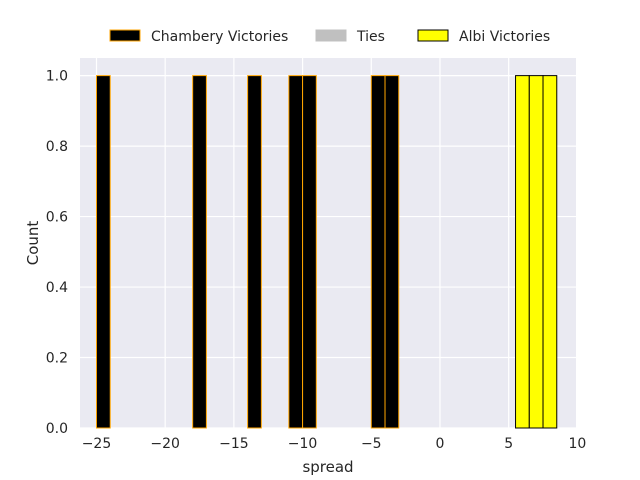 The height and width of the screenshot is (480, 640). Describe the element at coordinates (504, 37) in the screenshot. I see `legend-label: Albi Victories` at that location.